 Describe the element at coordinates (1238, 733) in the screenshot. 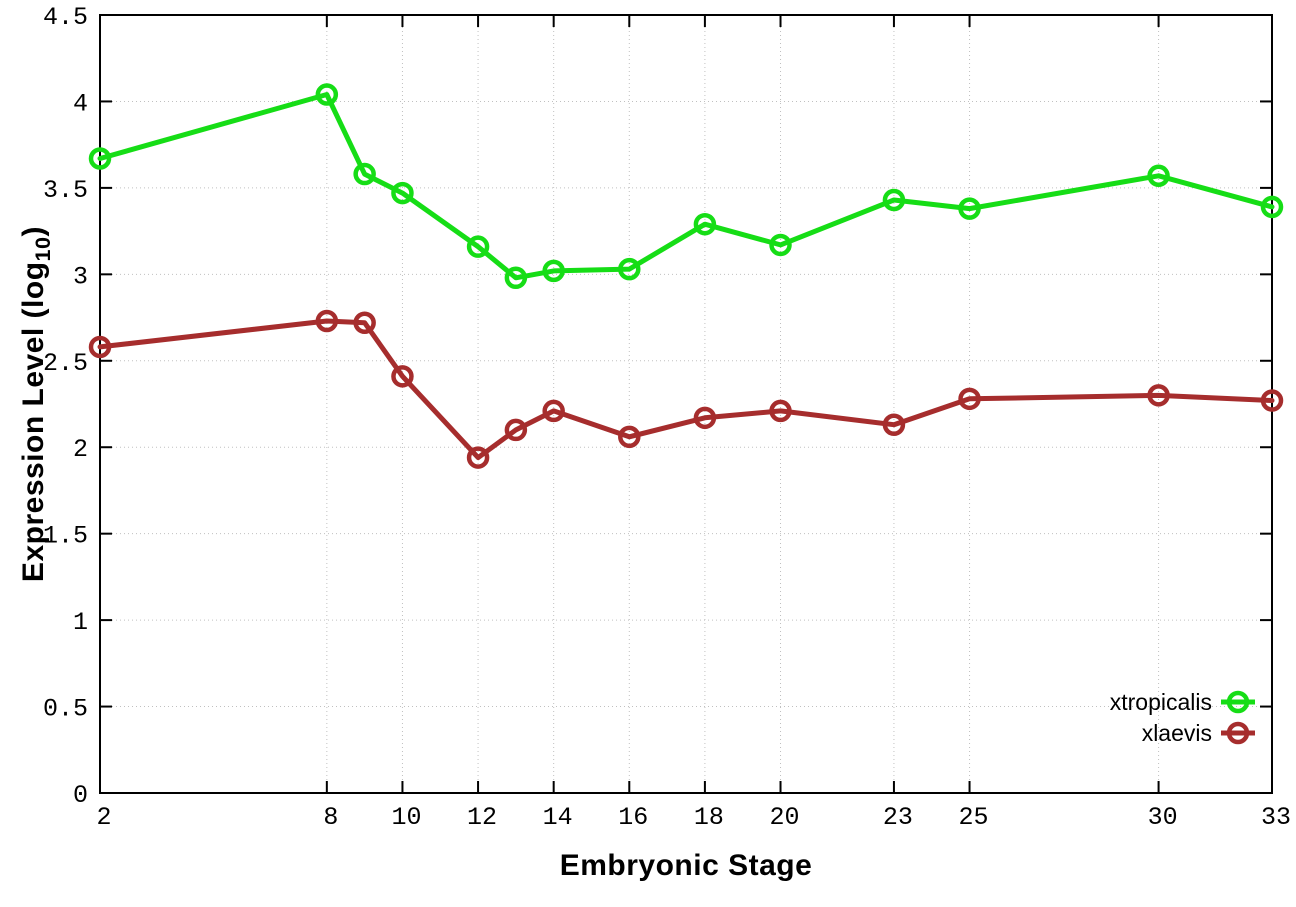

I see `legend-marker-icon-xlaevis` at that location.